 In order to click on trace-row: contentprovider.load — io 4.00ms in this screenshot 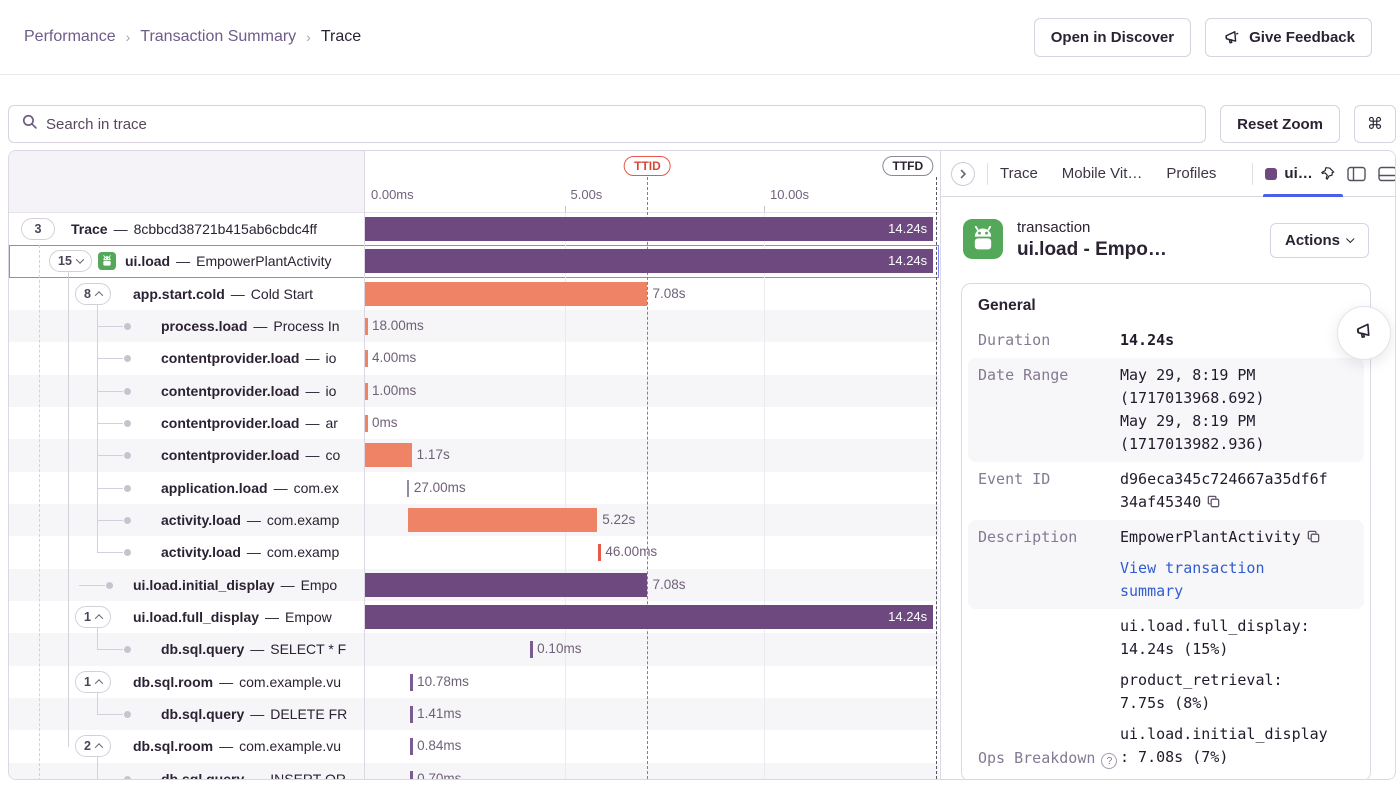, I will do `click(474, 358)`.